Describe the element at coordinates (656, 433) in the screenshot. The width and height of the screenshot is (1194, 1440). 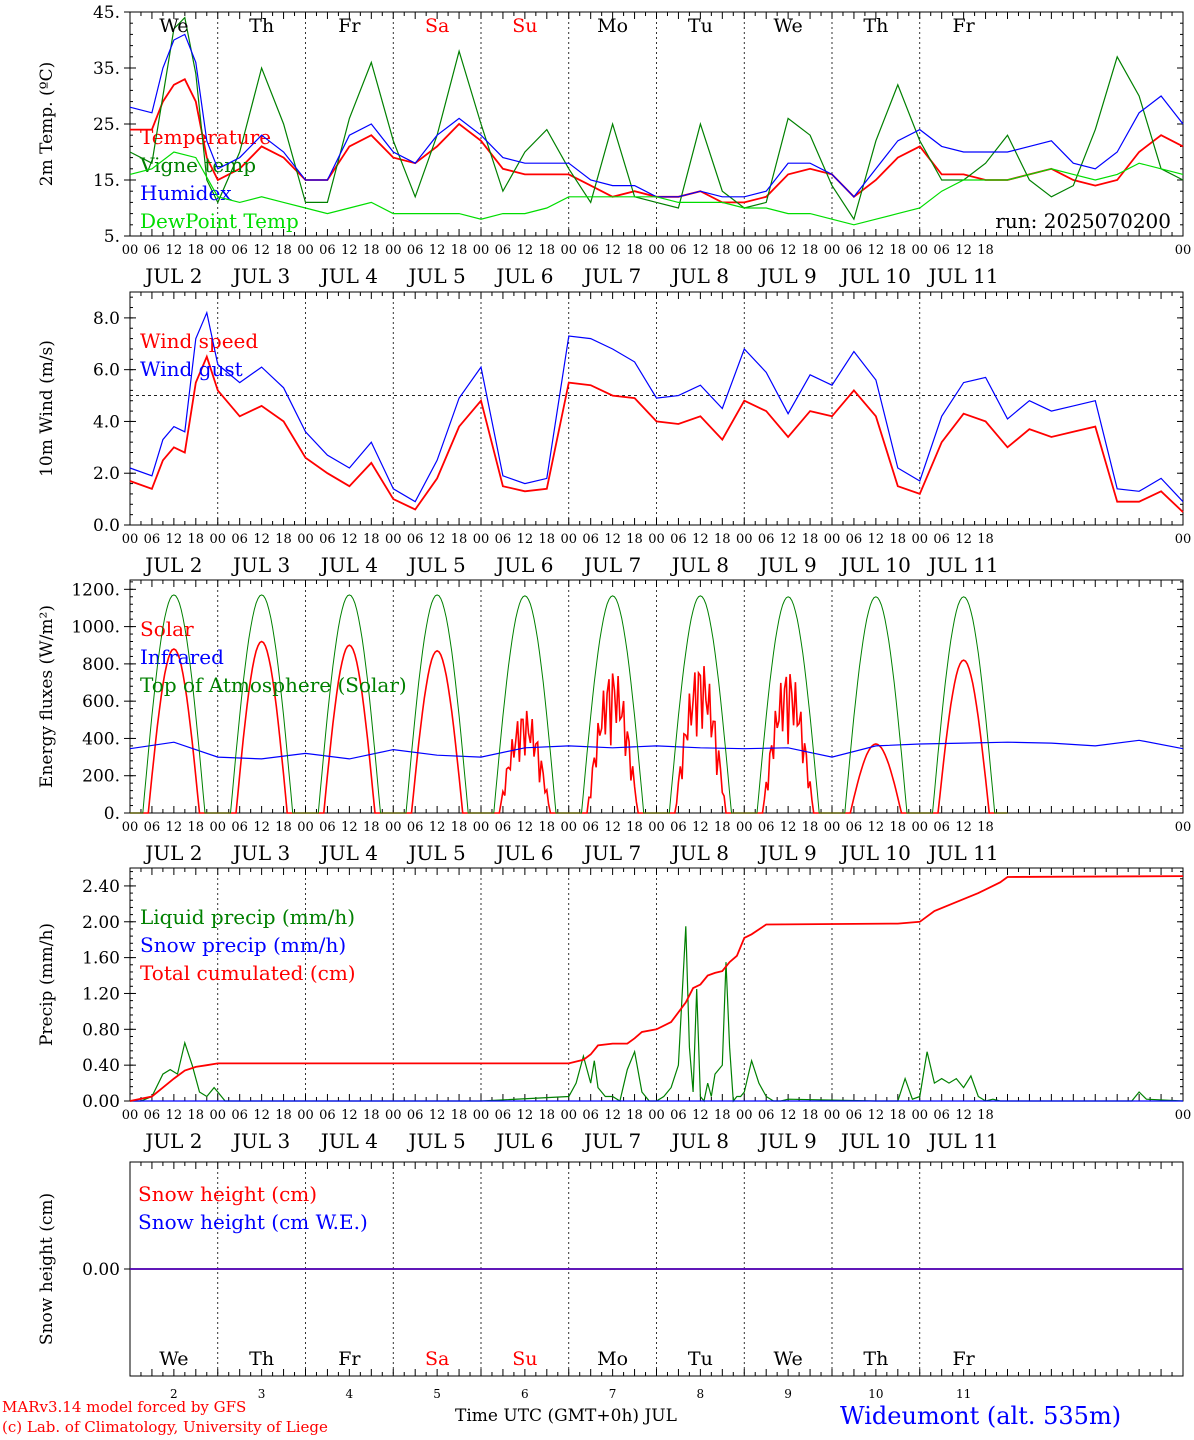
I see `wind-series-wind-speed` at that location.